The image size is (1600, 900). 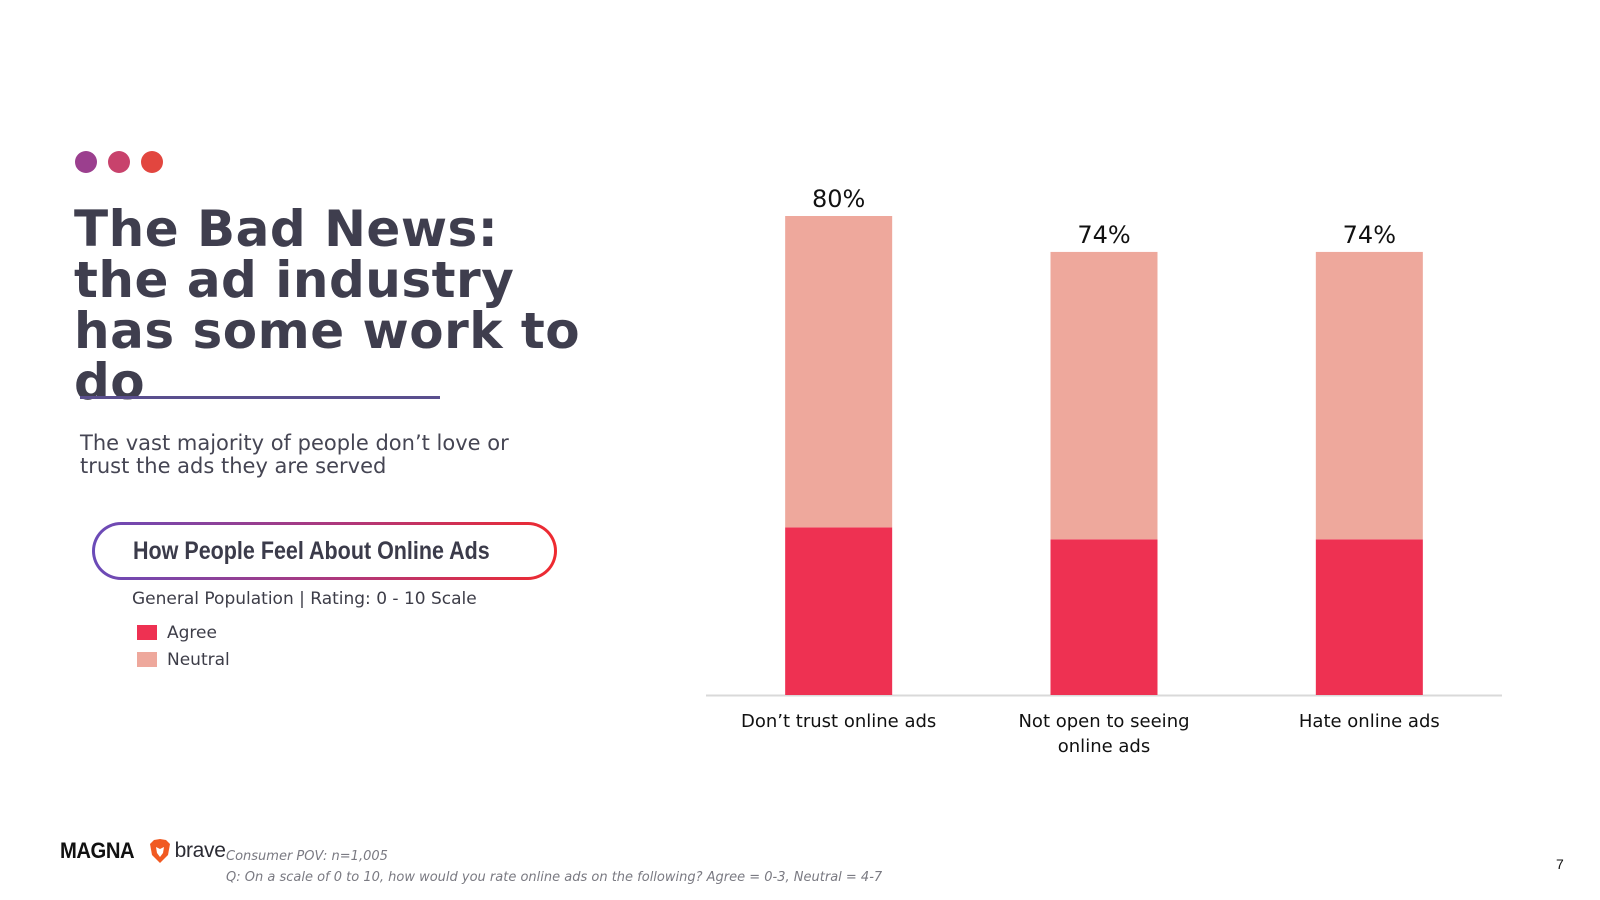 What do you see at coordinates (838, 199) in the screenshot?
I see `bar-total-label: 80%` at bounding box center [838, 199].